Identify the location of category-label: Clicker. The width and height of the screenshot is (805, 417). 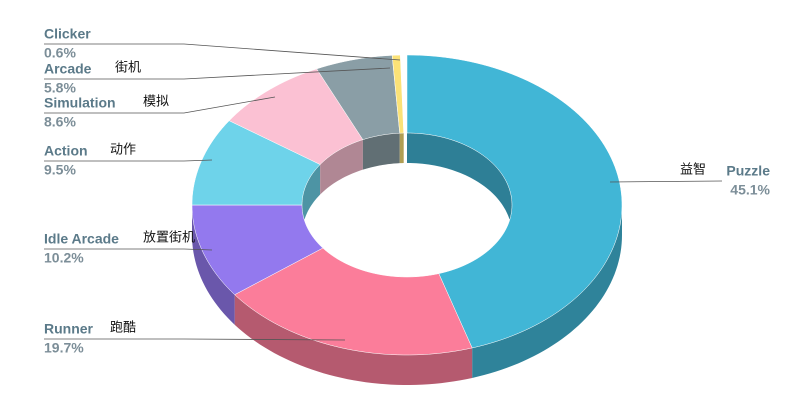
(67, 34).